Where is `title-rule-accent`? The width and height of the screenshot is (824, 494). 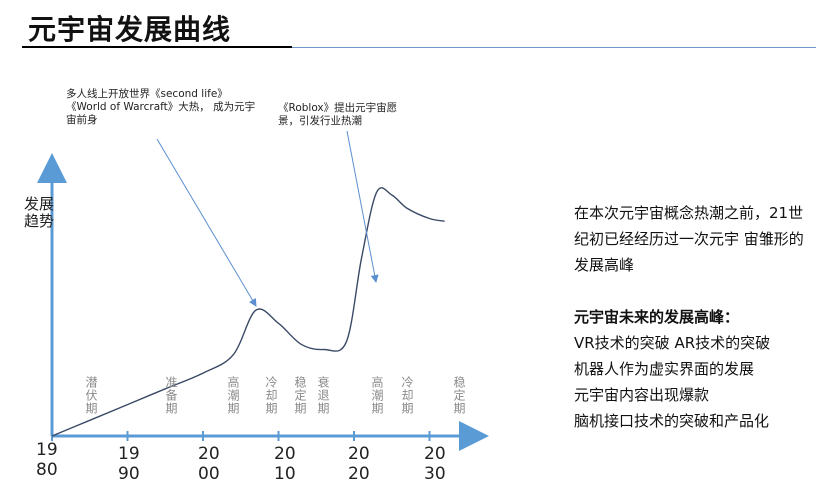 title-rule-accent is located at coordinates (554, 47).